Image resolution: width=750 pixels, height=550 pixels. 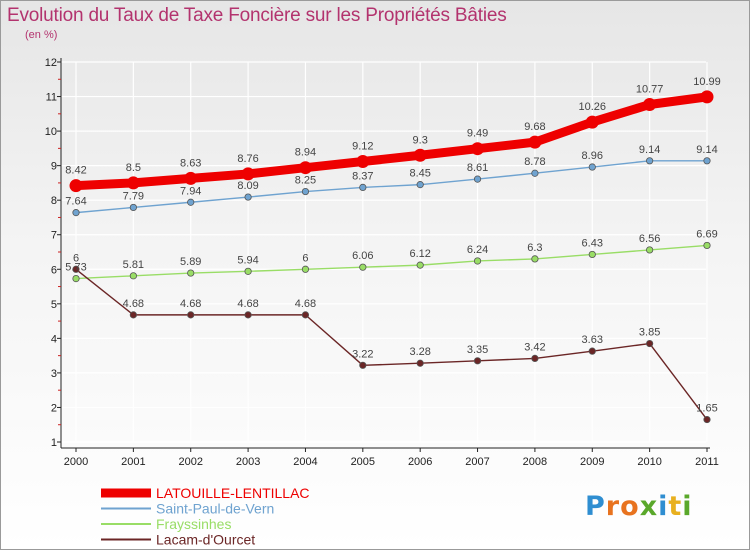 I want to click on y-tick-label: 5, so click(x=54, y=305).